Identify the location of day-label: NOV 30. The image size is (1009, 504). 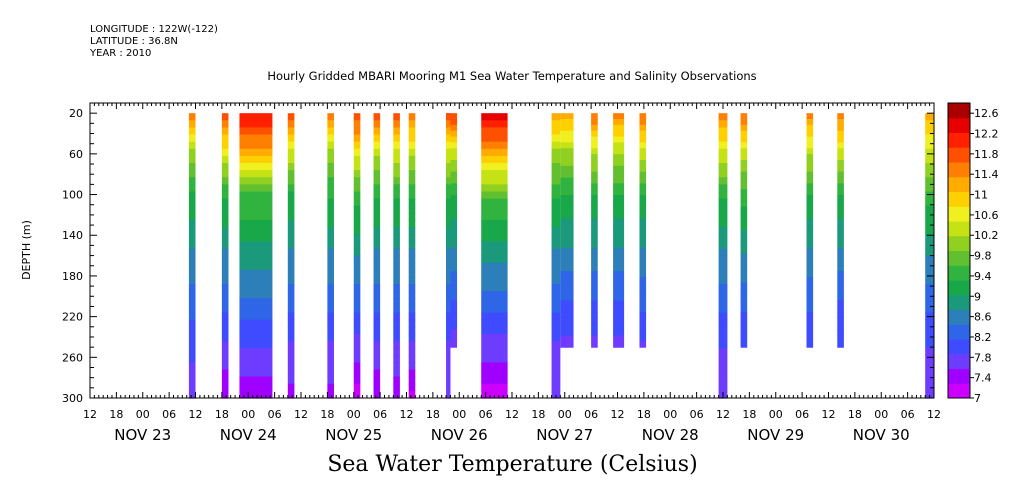
(881, 435).